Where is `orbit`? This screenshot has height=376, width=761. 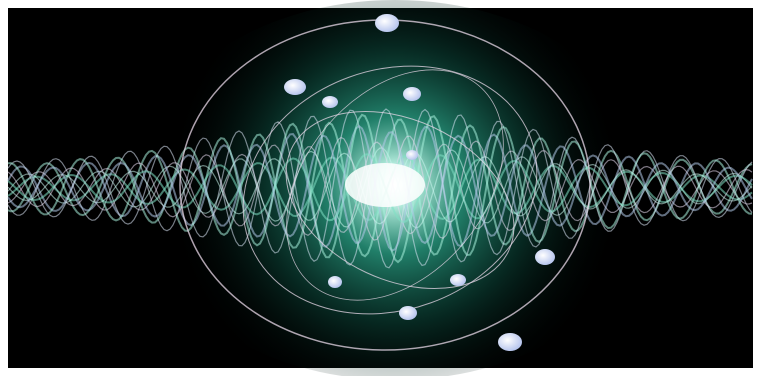 orbit is located at coordinates (400, 200).